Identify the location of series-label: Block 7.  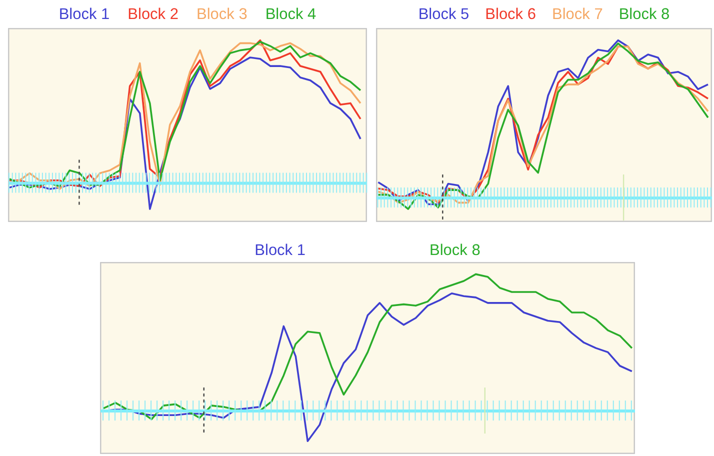
(577, 14).